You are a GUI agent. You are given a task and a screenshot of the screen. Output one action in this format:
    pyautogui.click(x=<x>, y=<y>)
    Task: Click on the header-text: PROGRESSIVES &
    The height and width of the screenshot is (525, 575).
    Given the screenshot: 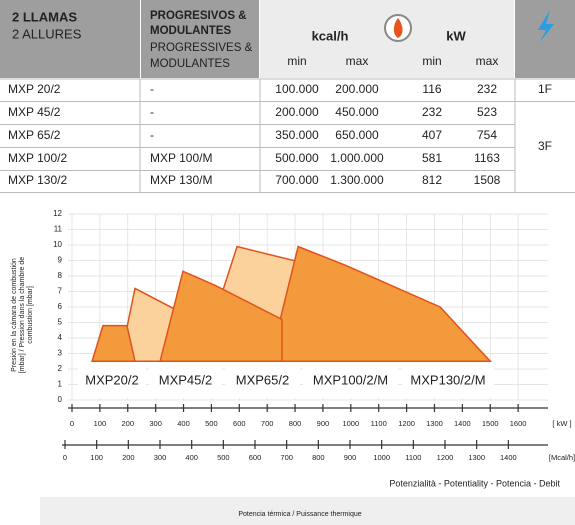 What is the action you would take?
    pyautogui.click(x=201, y=48)
    